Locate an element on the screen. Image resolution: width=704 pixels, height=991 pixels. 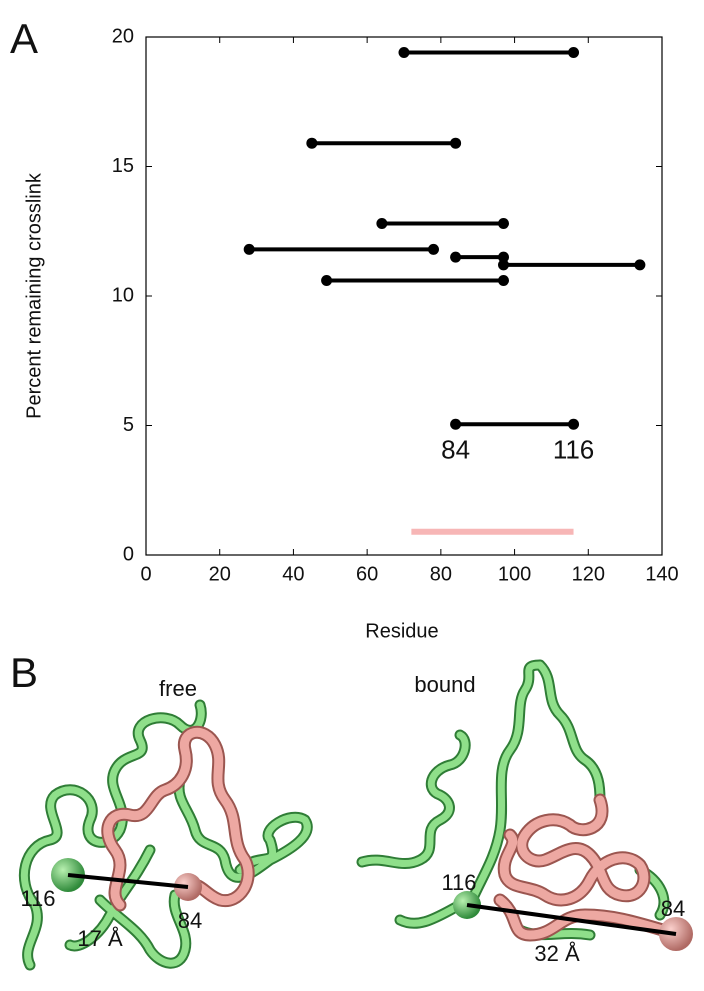
x-tick-label: 40 is located at coordinates (293, 574).